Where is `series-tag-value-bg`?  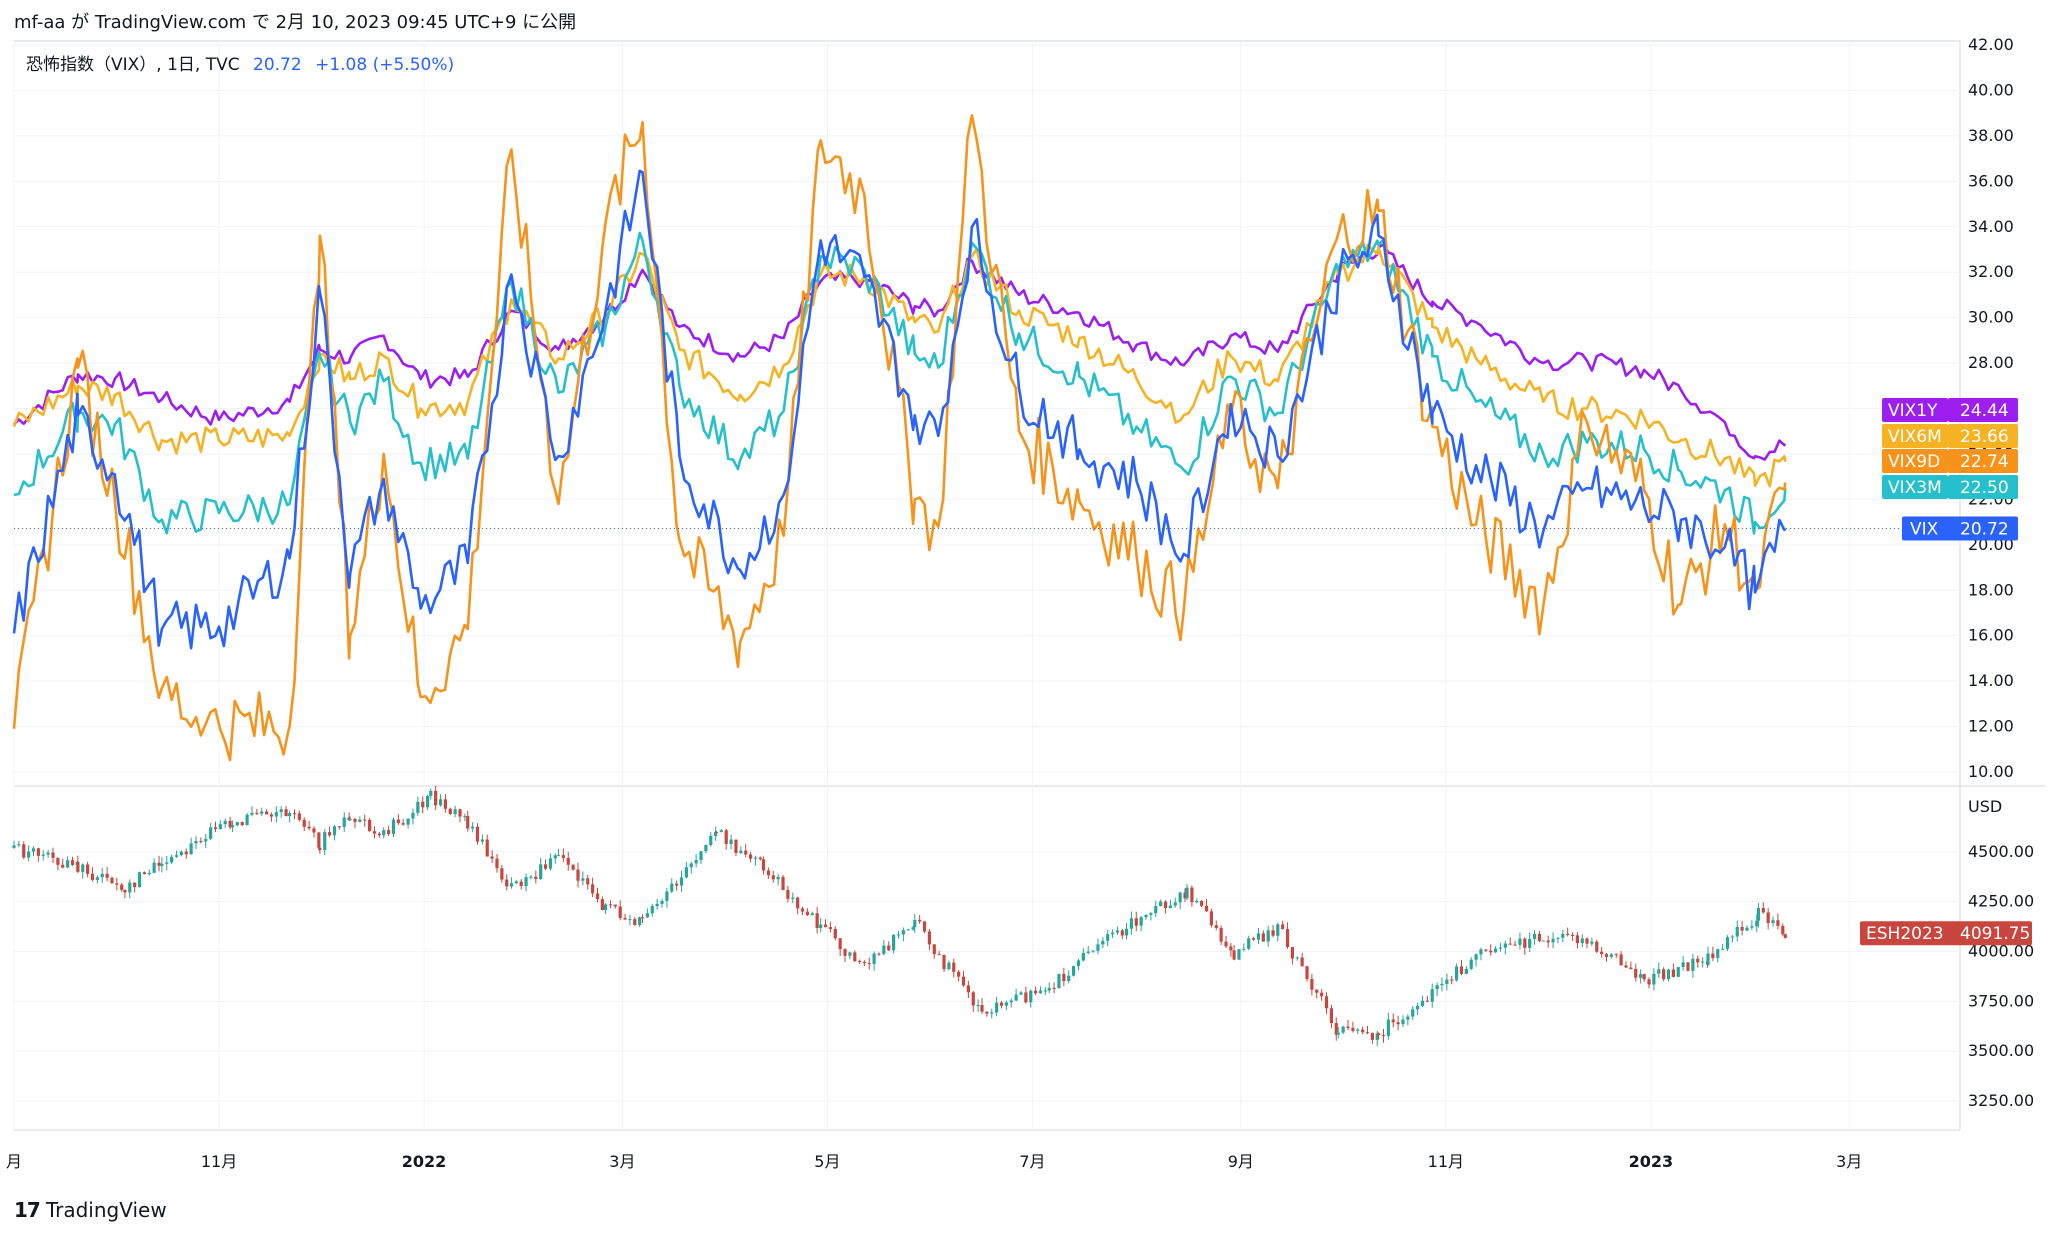 series-tag-value-bg is located at coordinates (1983, 436).